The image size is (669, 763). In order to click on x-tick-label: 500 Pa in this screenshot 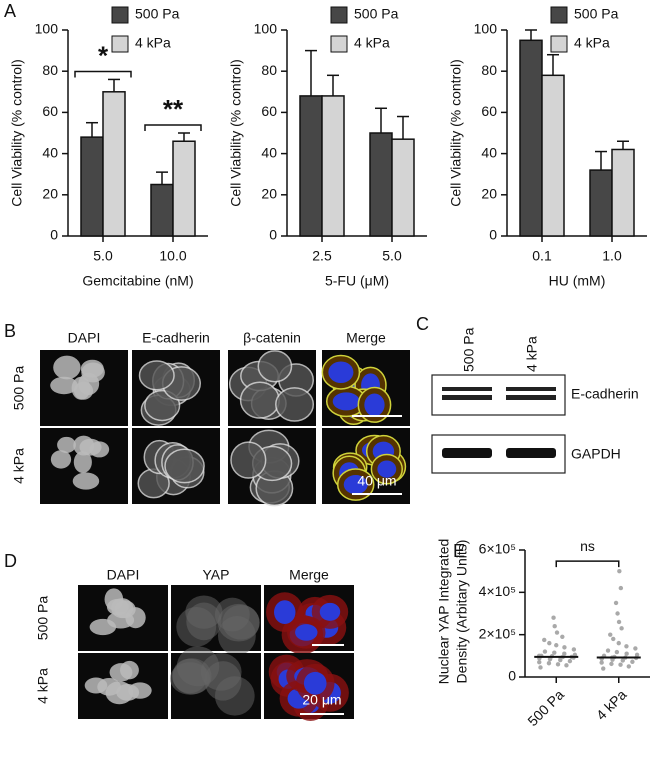, I will do `click(545, 707)`.